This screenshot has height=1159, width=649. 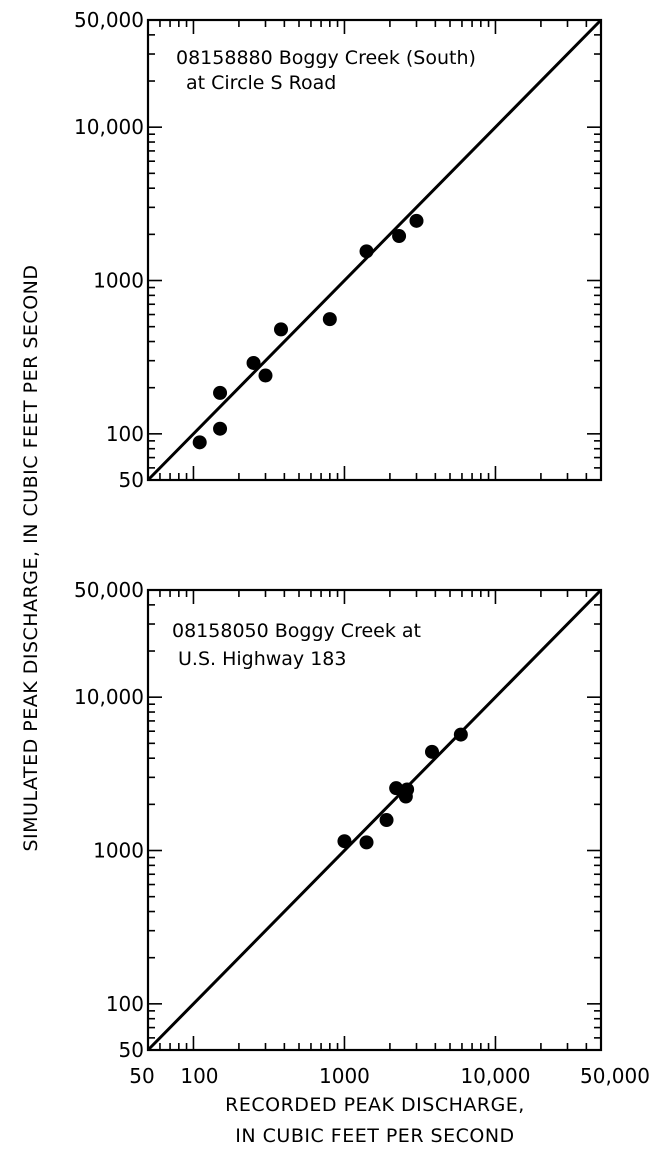 I want to click on station-label-bottom-line1: 08158050 Boggy Creek at, so click(x=296, y=631).